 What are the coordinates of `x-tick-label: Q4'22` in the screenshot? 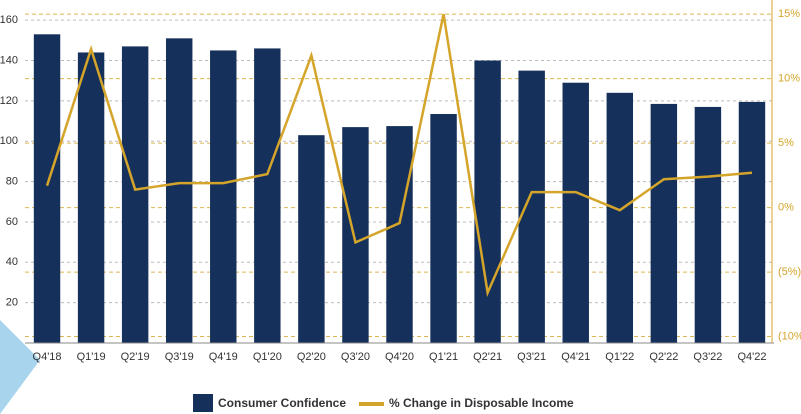 It's located at (751, 357).